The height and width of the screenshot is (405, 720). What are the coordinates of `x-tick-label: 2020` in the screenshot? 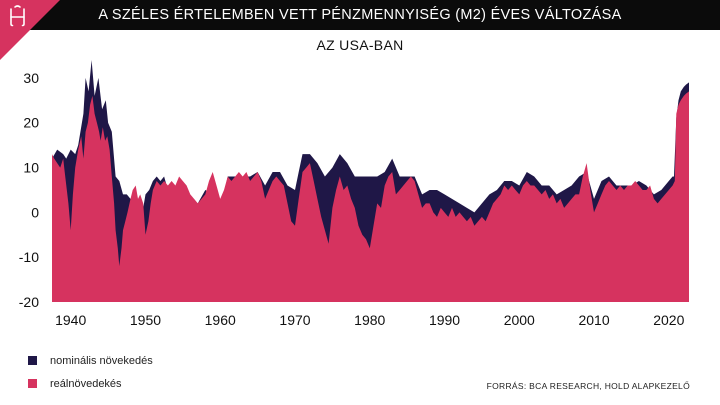 It's located at (668, 320).